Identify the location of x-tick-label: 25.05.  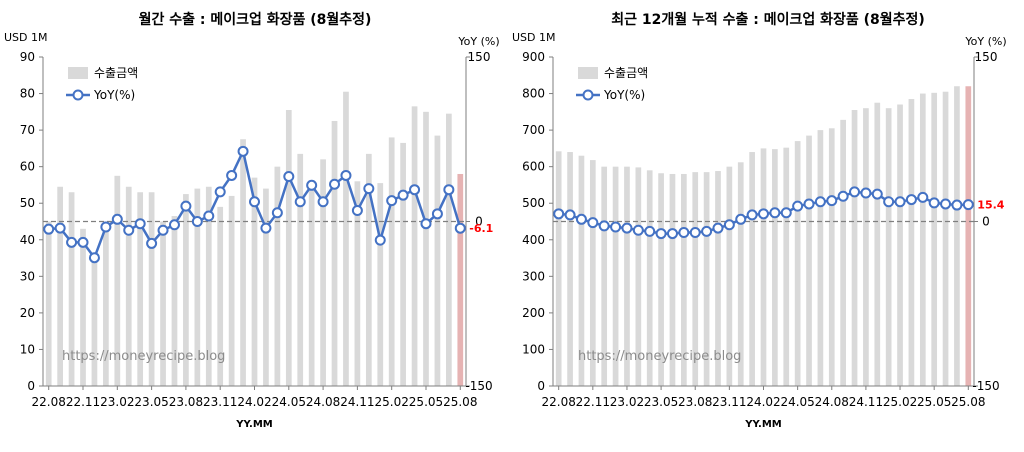
(426, 402).